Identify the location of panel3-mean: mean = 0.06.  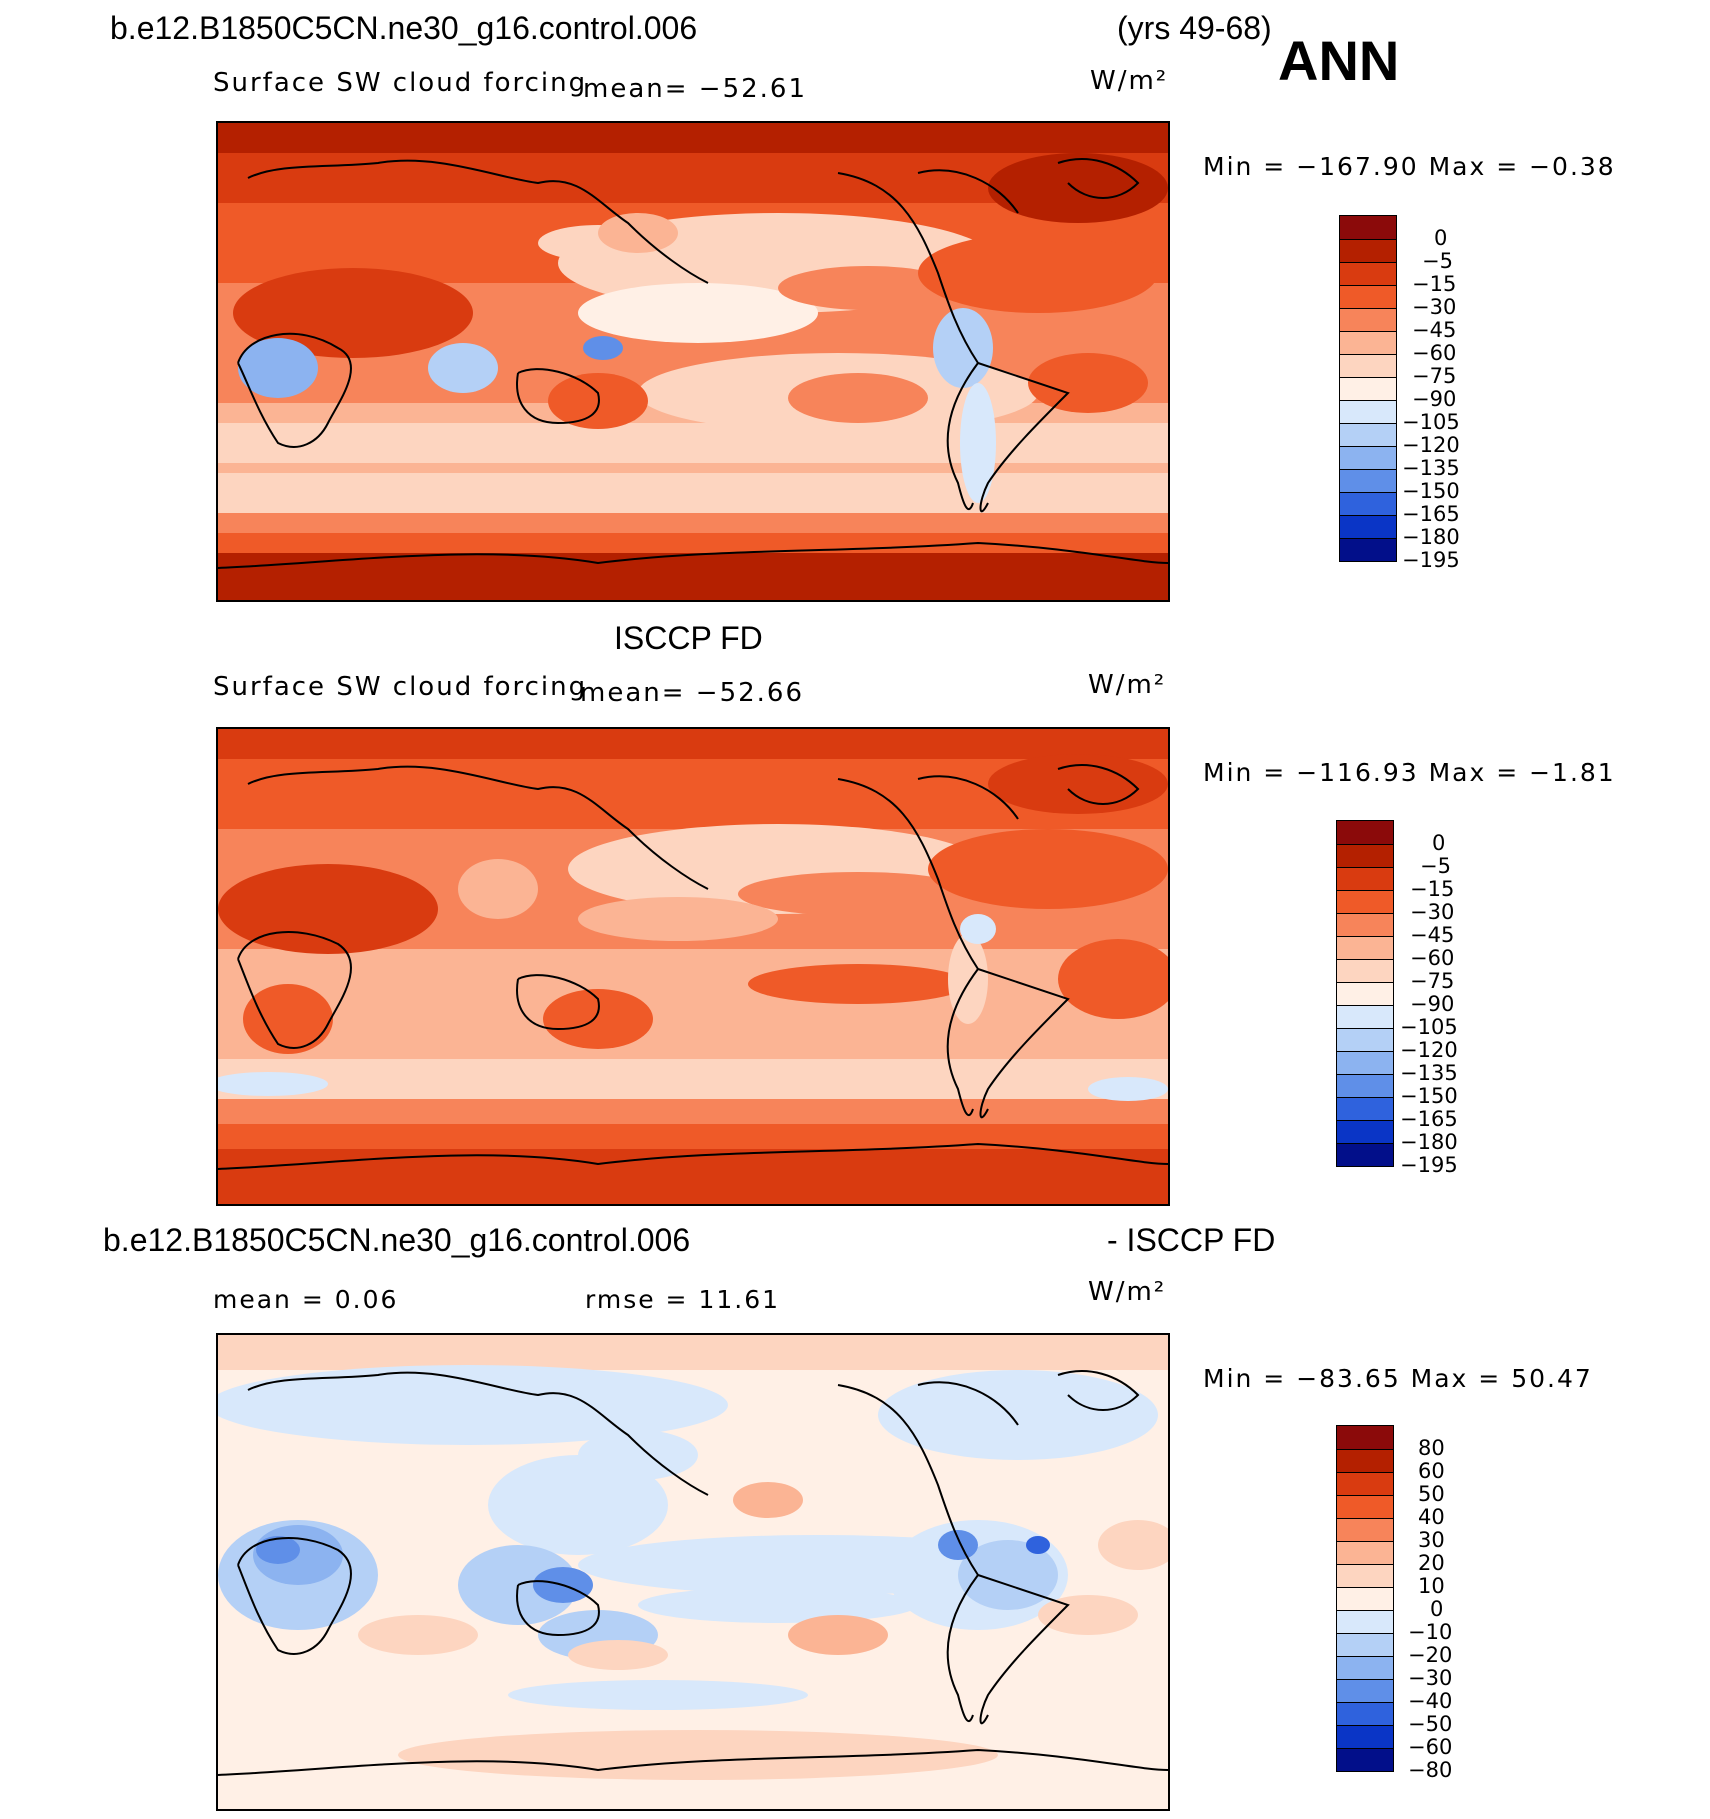
(306, 1299).